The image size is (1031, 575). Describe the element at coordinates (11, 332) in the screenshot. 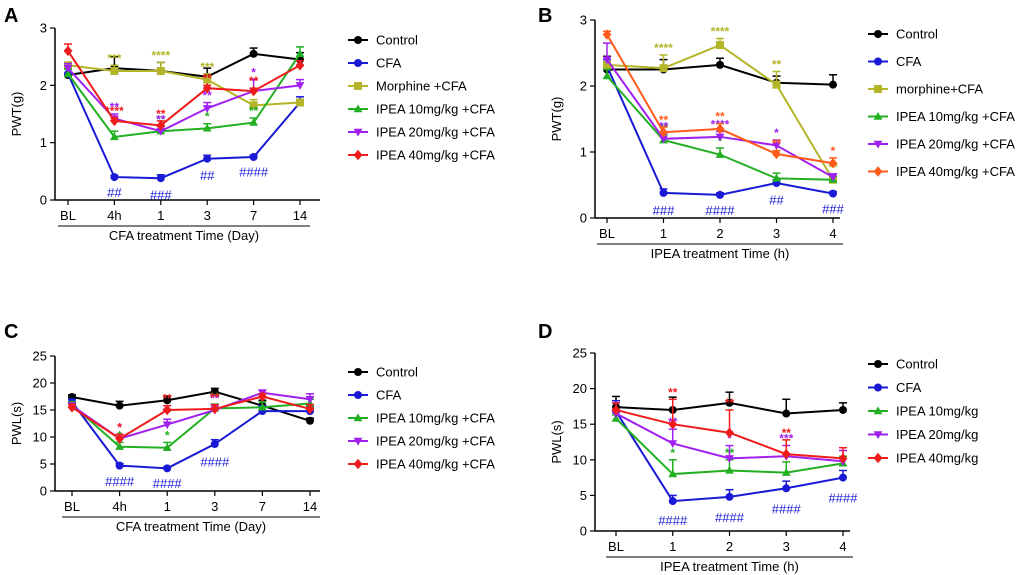

I see `panel-letter: C` at that location.